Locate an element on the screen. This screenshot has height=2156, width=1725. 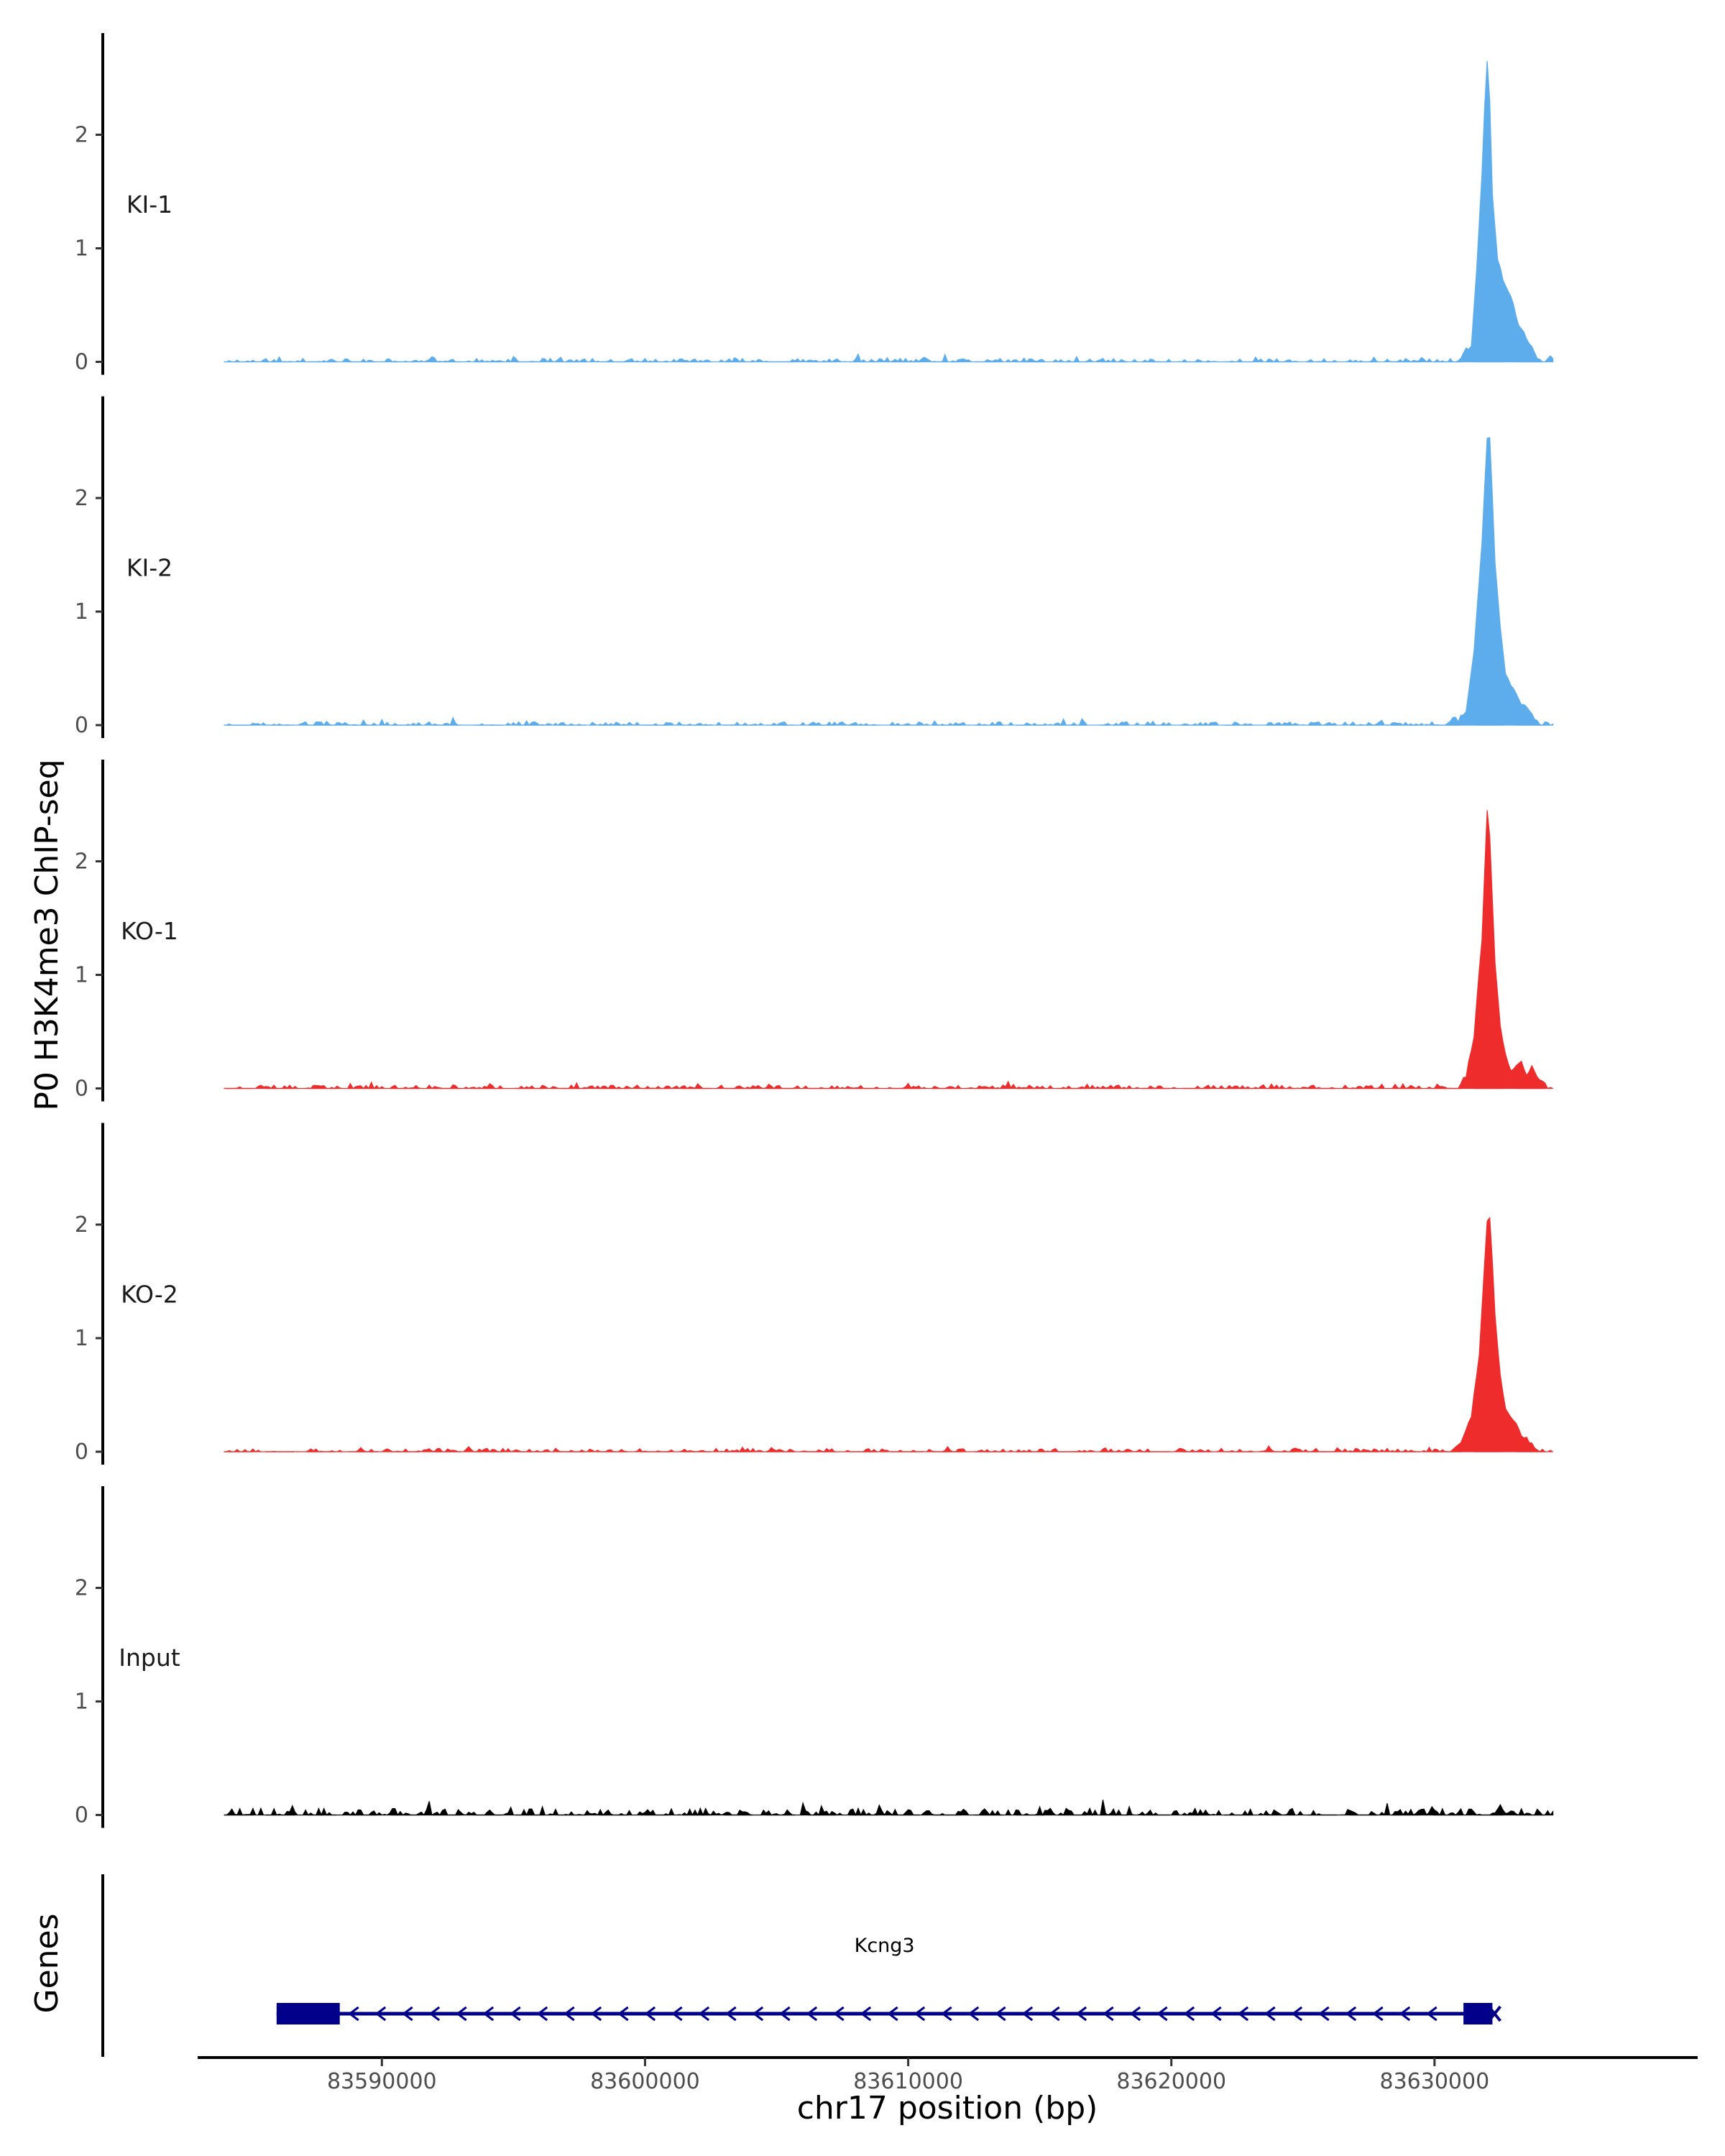
x-axis-title: chr17 position (bp) is located at coordinates (947, 2109).